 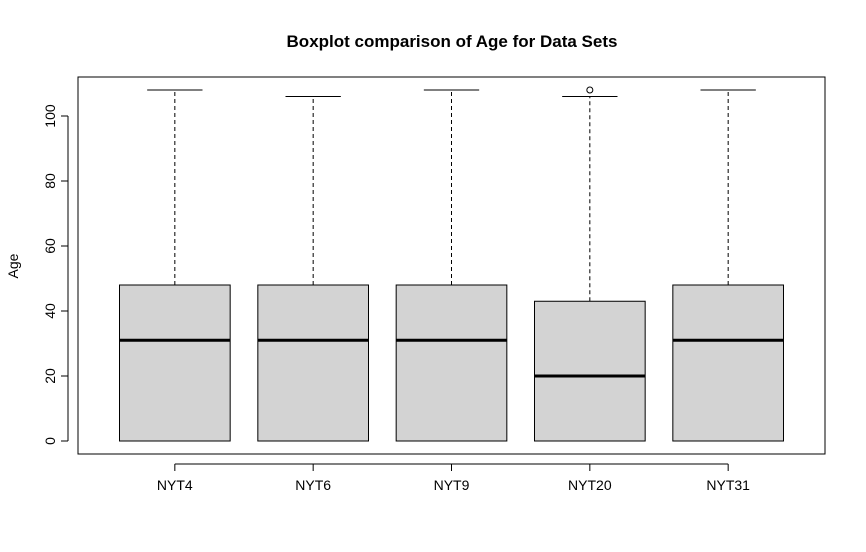 What do you see at coordinates (590, 90) in the screenshot?
I see `outlier-point` at bounding box center [590, 90].